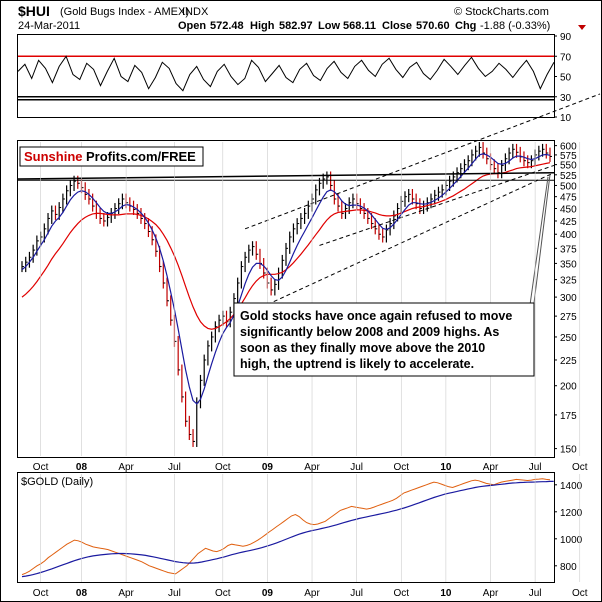 The width and height of the screenshot is (602, 602). Describe the element at coordinates (568, 186) in the screenshot. I see `hui-tick-label: 500` at that location.